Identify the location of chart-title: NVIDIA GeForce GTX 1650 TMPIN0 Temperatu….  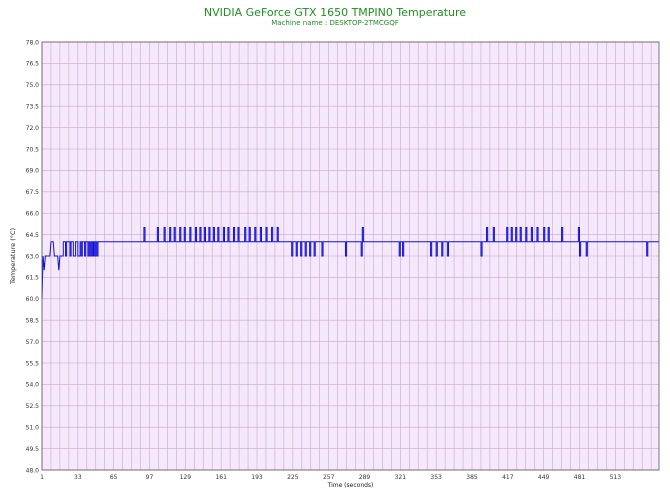
(335, 12).